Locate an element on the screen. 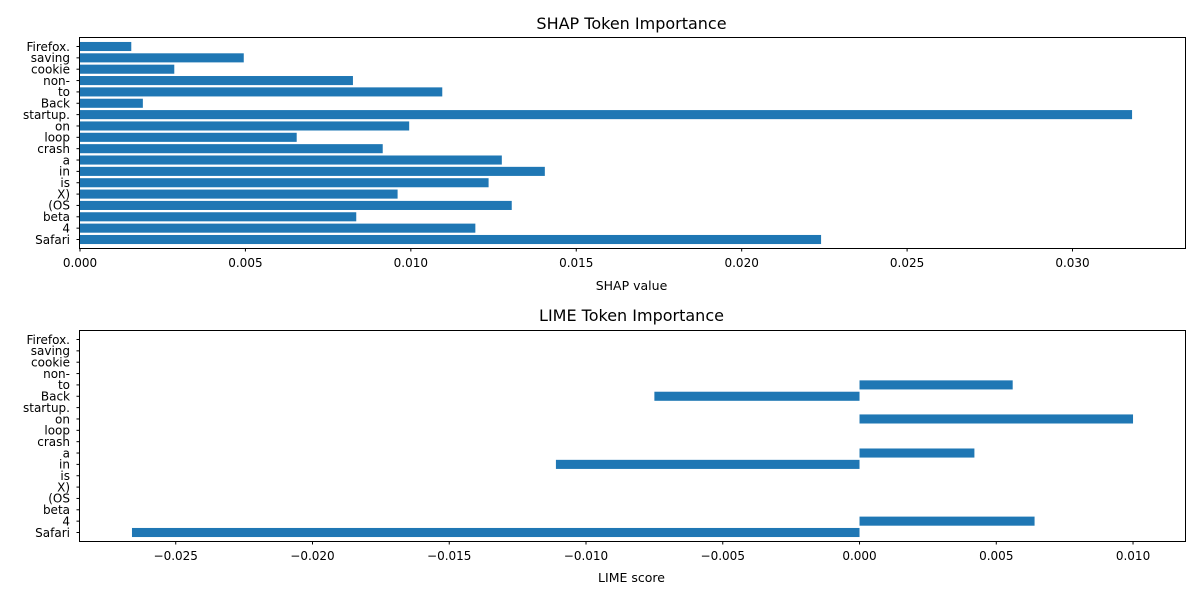 The image size is (1200, 600). shap-x-tick-label: 0.025 is located at coordinates (907, 263).